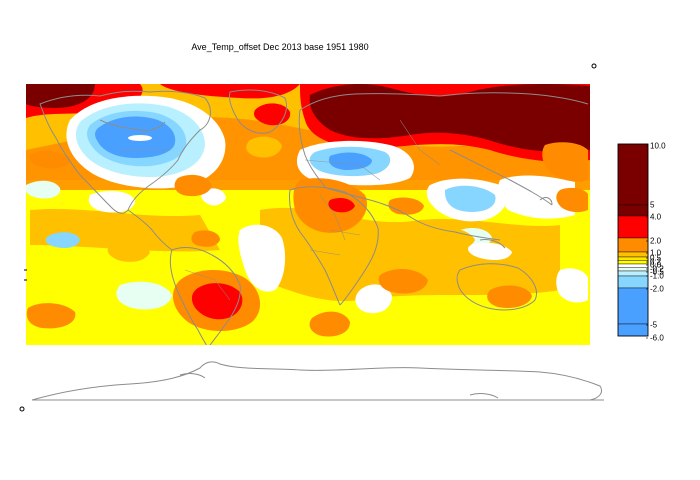 This screenshot has height=480, width=700. What do you see at coordinates (656, 217) in the screenshot?
I see `legend-tick-label: 4.0` at bounding box center [656, 217].